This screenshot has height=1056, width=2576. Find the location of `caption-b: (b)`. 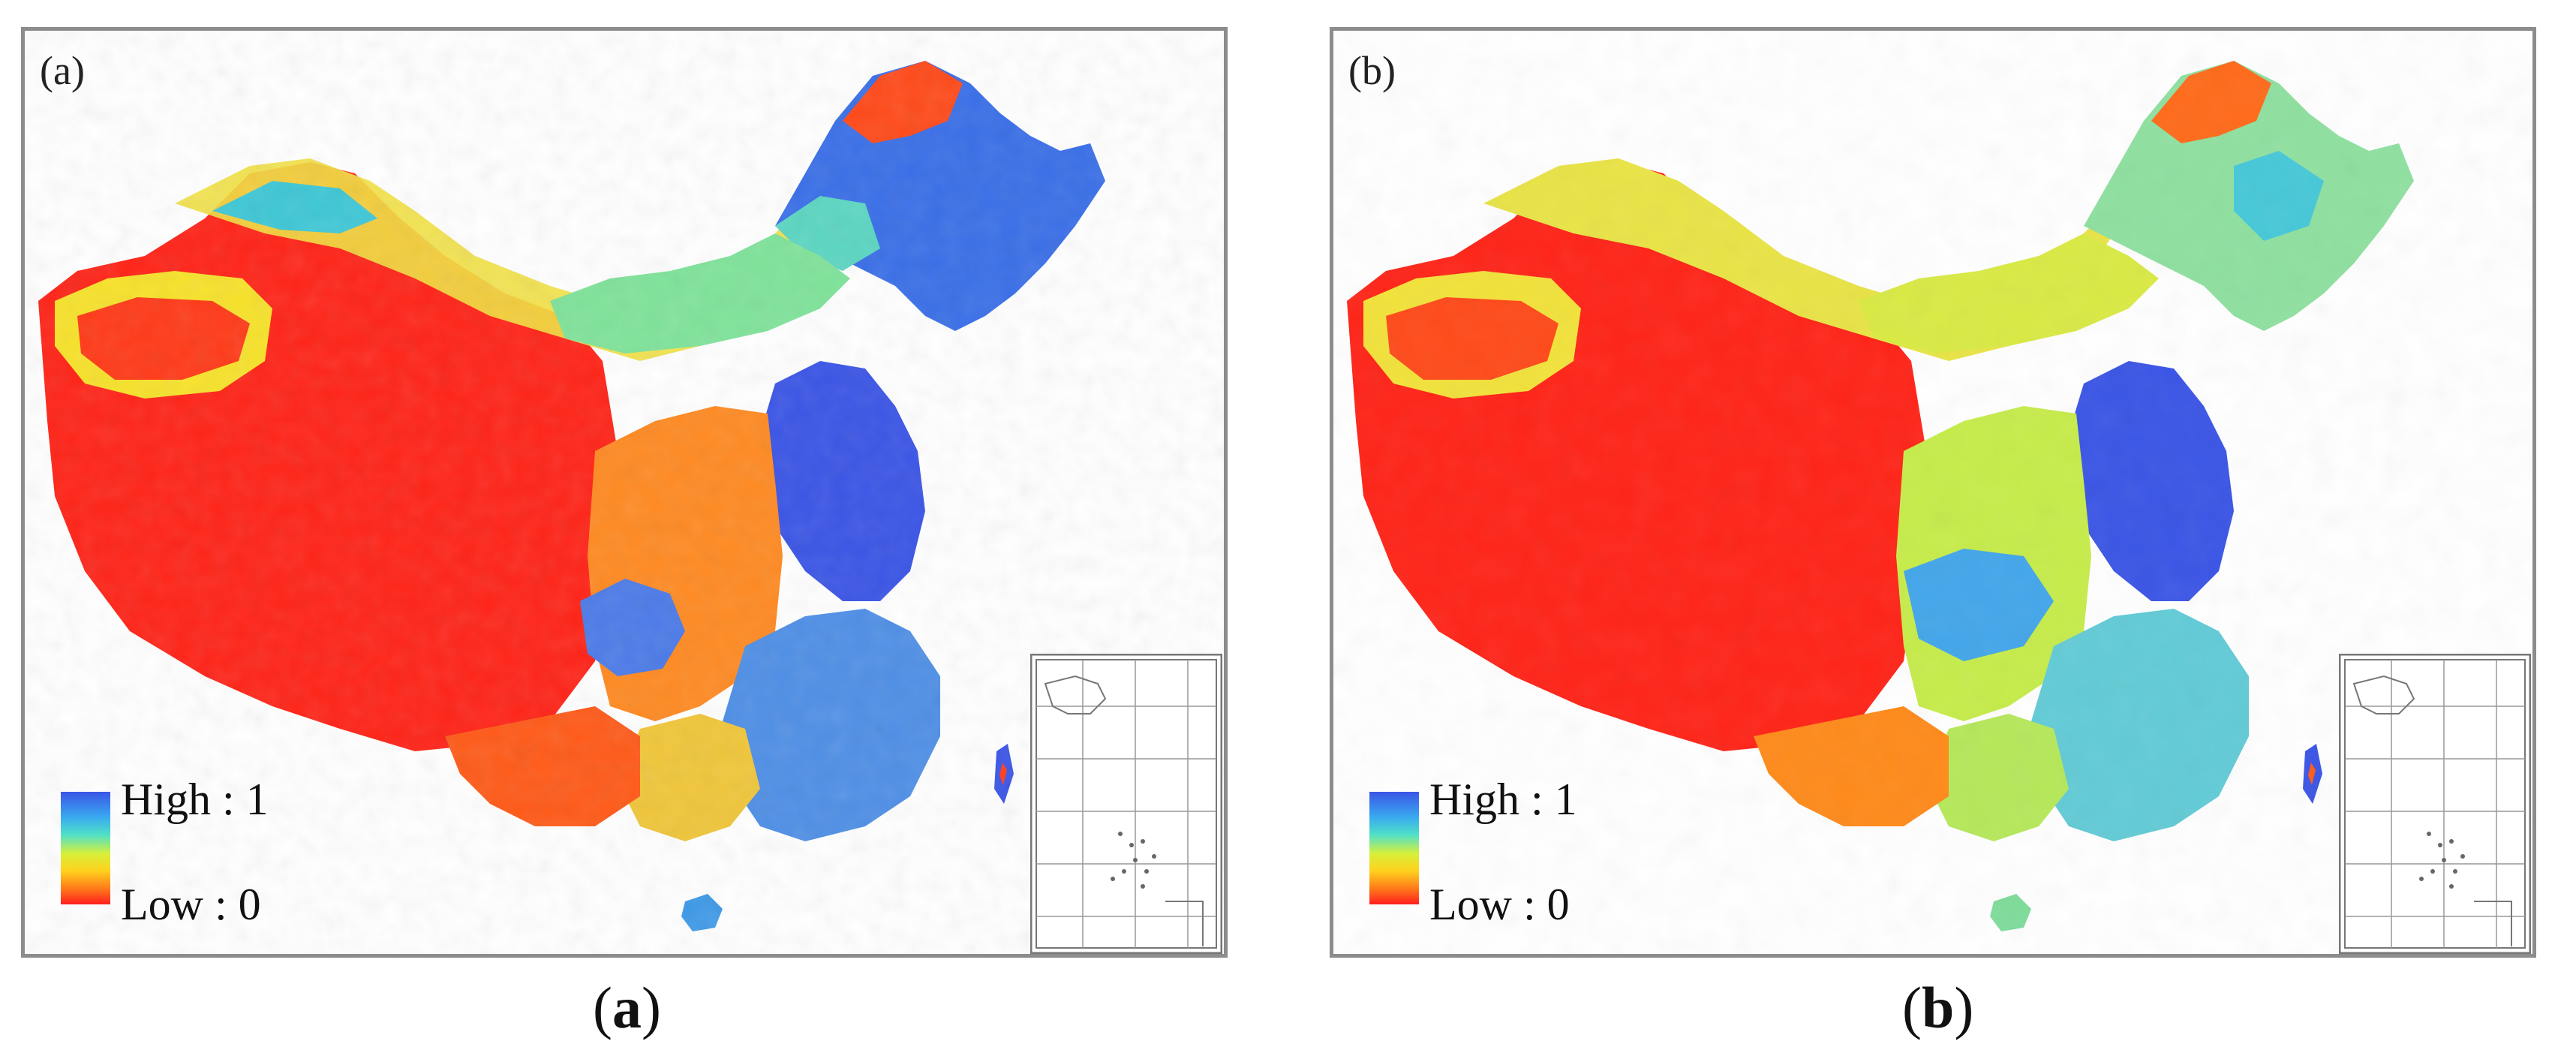

caption-b: (b) is located at coordinates (1937, 1008).